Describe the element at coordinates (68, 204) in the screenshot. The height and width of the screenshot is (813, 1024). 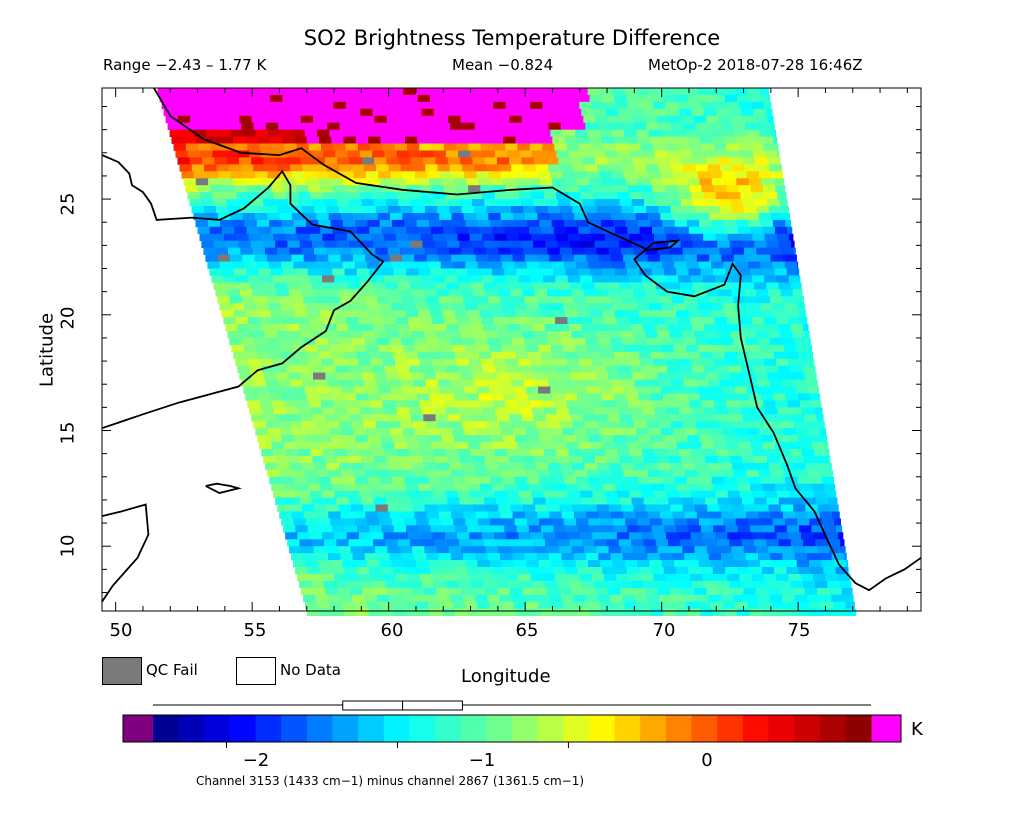
I see `y-tick-label: 25` at that location.